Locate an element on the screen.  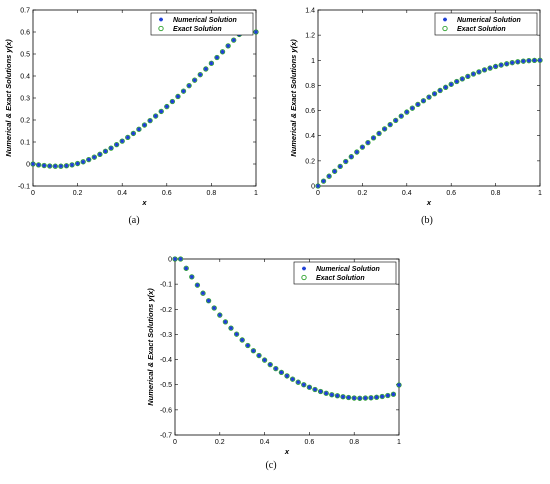
y-tick-label: 1.4 is located at coordinates (310, 11).